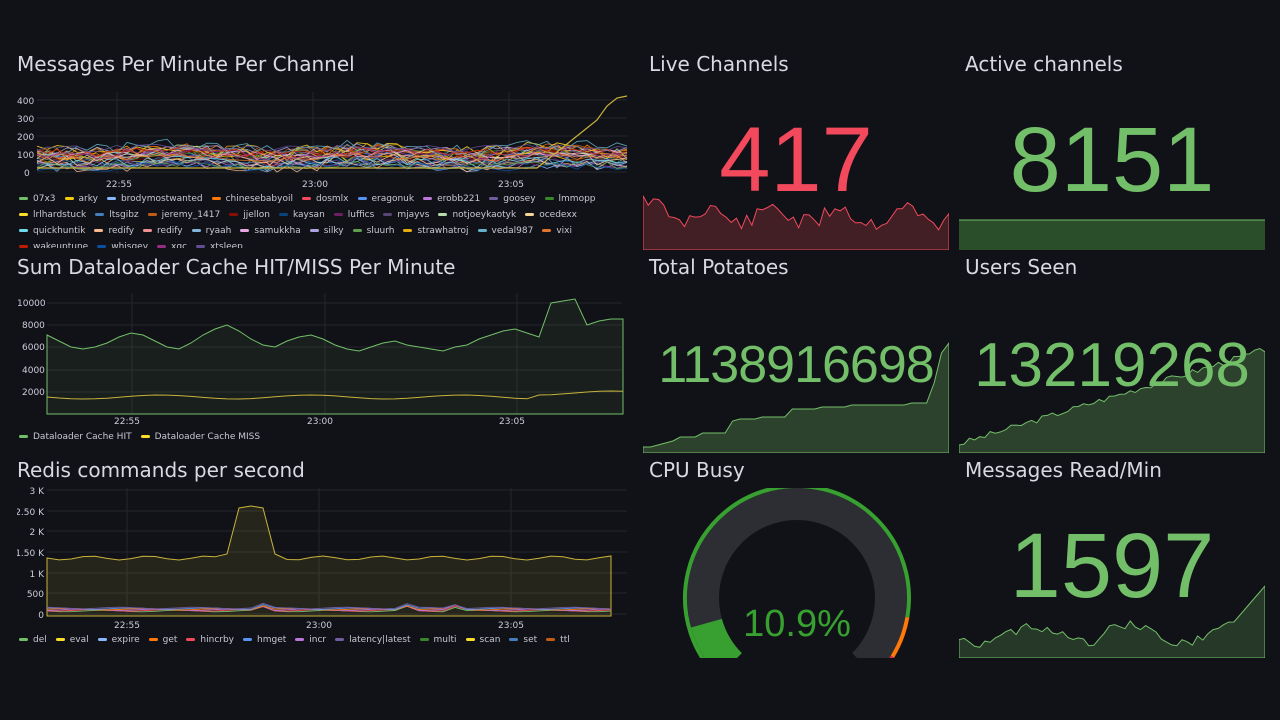 This screenshot has height=720, width=1280. What do you see at coordinates (27, 174) in the screenshot?
I see `y-tick: 0` at bounding box center [27, 174].